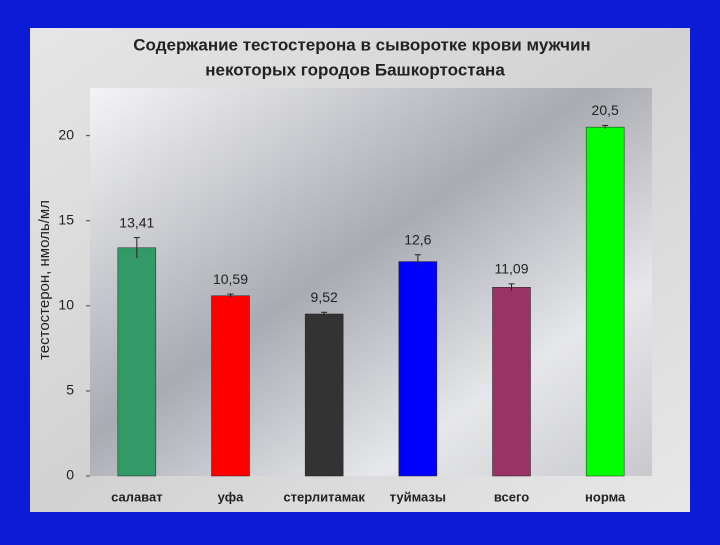  Describe the element at coordinates (66, 134) in the screenshot. I see `y-tick-label: 20` at that location.